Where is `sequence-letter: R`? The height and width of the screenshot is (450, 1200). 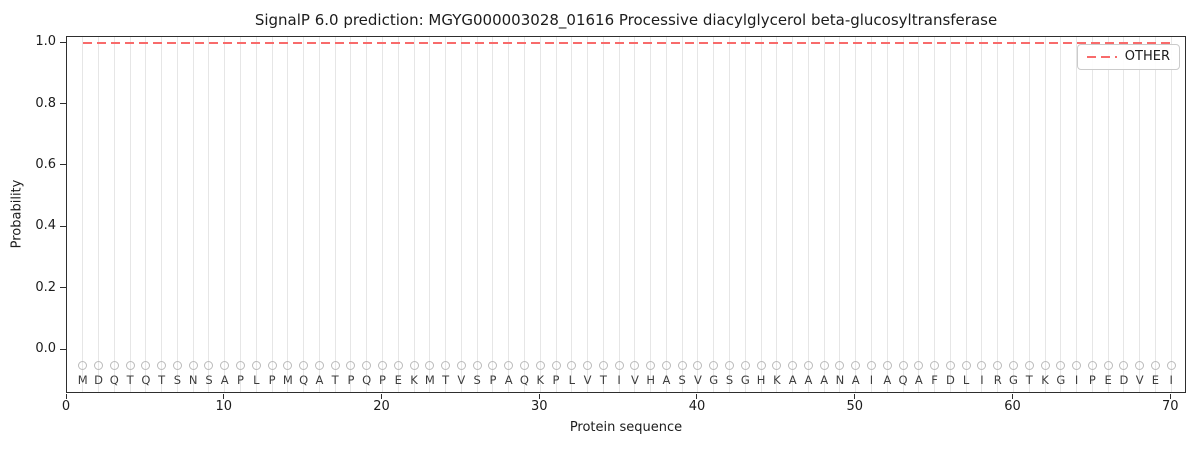 sequence-letter: R is located at coordinates (997, 379).